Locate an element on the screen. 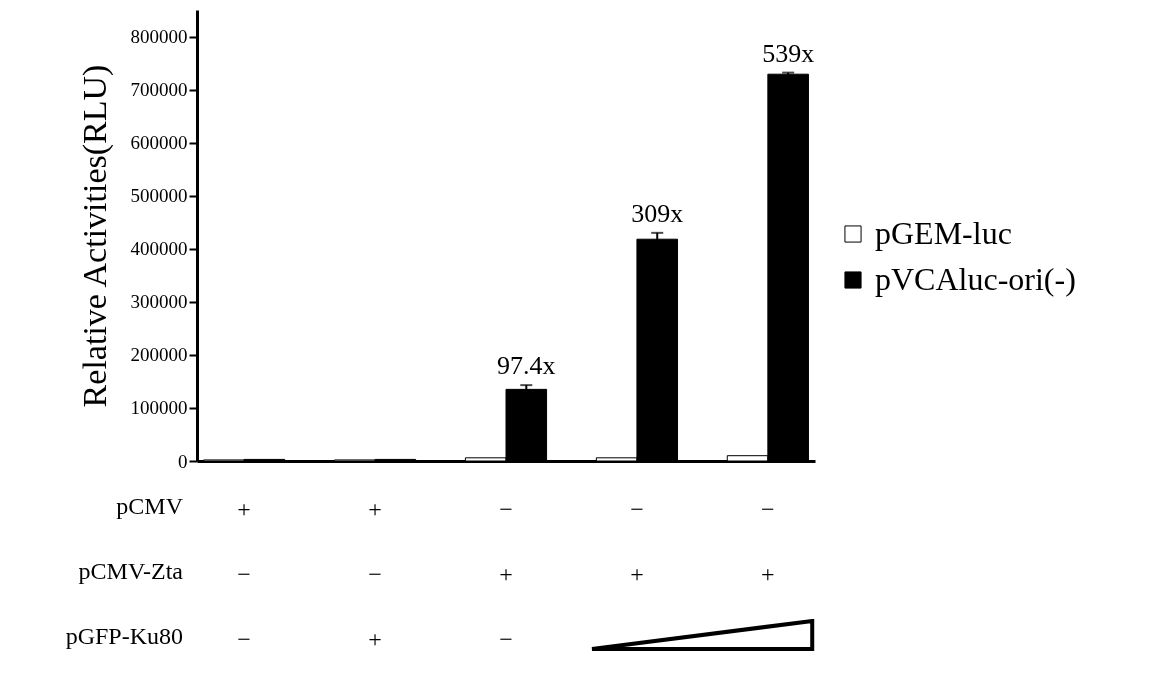  y-tick-label: 200000 is located at coordinates (159, 355).